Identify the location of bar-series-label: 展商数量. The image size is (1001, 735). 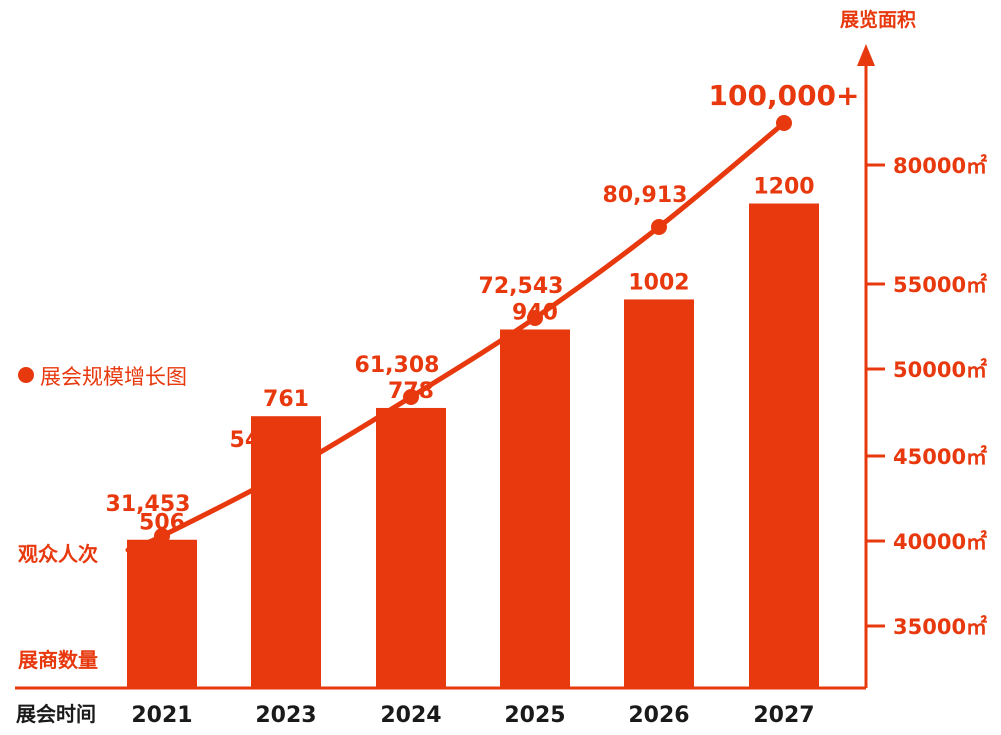
(58, 660).